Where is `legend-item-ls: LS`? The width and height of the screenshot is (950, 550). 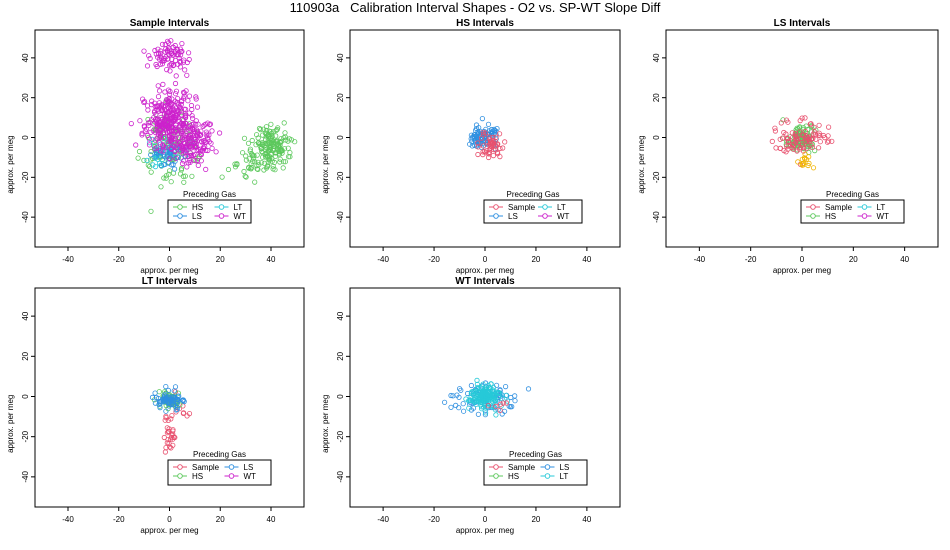 legend-item-ls: LS is located at coordinates (565, 467).